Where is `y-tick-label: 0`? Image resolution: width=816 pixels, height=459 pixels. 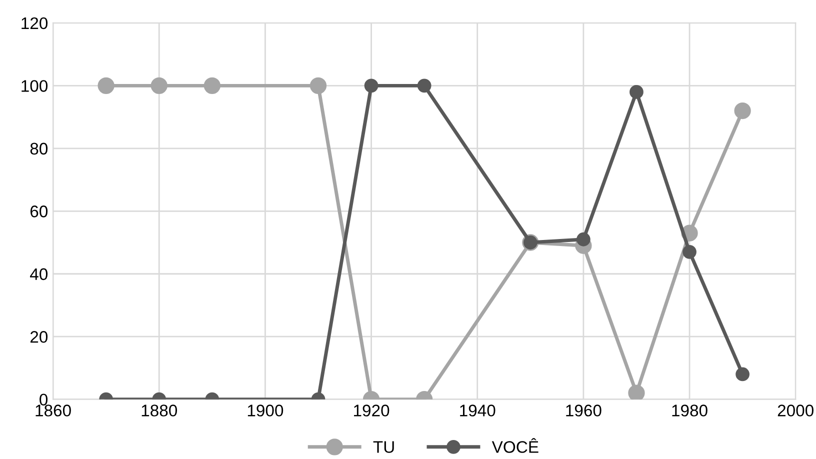
y-tick-label: 0 is located at coordinates (44, 400).